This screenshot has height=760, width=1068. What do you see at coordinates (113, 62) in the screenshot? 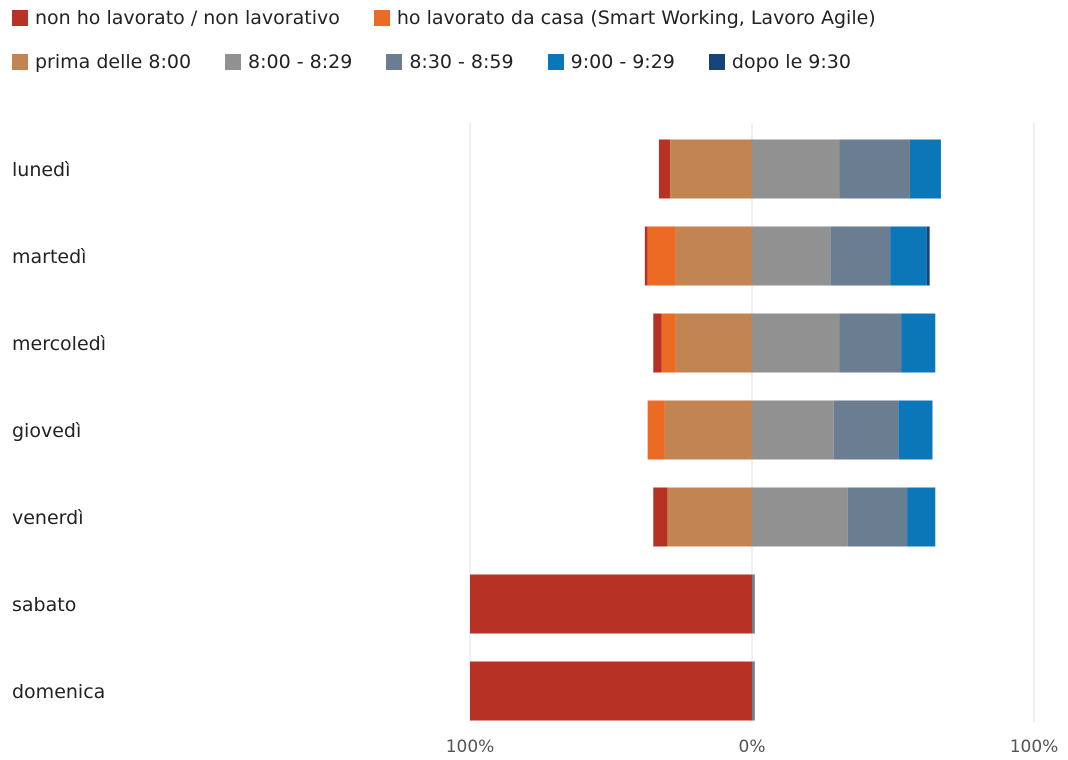
I see `legend-label: prima delle 8:00` at bounding box center [113, 62].